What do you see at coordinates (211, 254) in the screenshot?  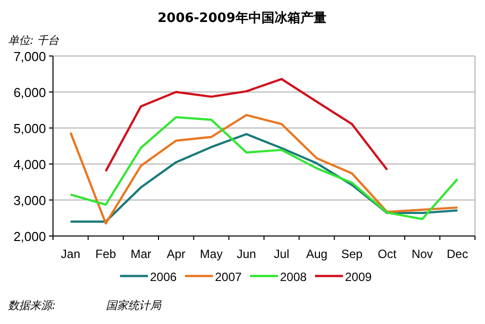 I see `x-tick-label: May` at bounding box center [211, 254].